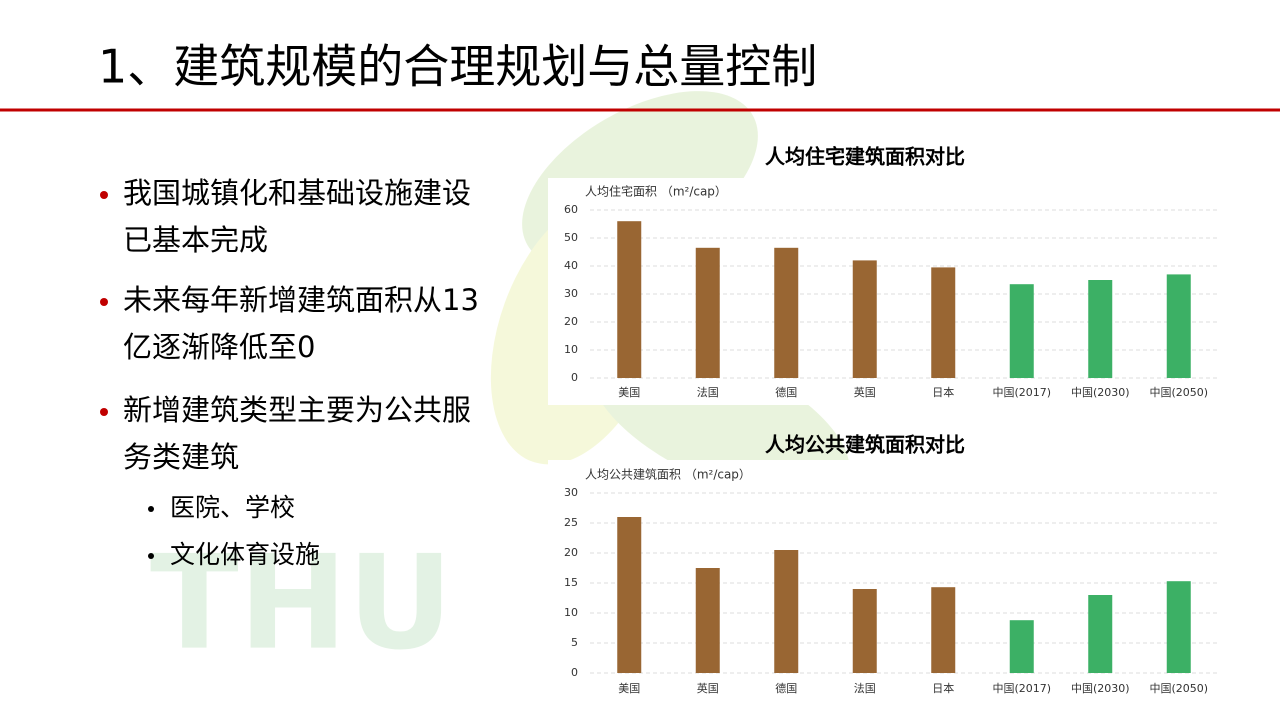  Describe the element at coordinates (301, 603) in the screenshot. I see `watermark: THU` at that location.